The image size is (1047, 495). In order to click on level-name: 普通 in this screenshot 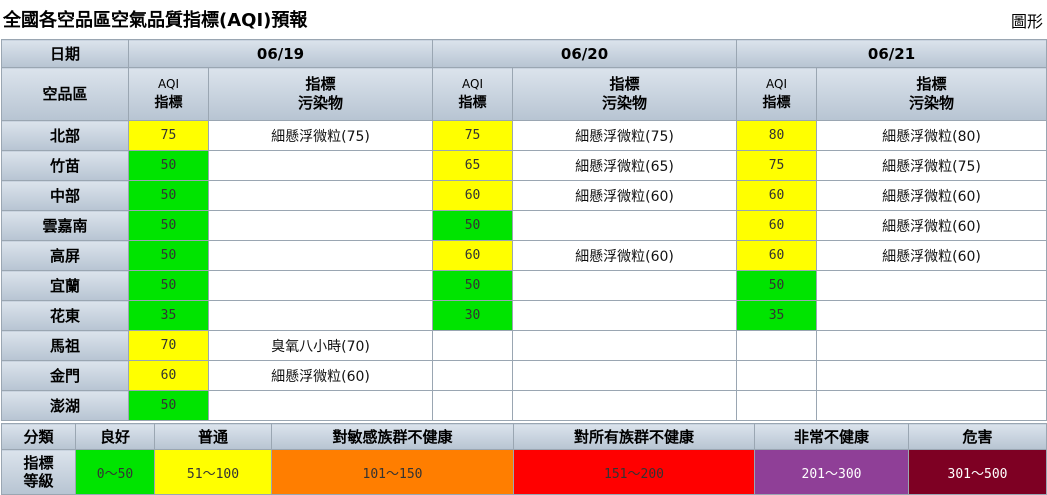, I will do `click(213, 436)`.